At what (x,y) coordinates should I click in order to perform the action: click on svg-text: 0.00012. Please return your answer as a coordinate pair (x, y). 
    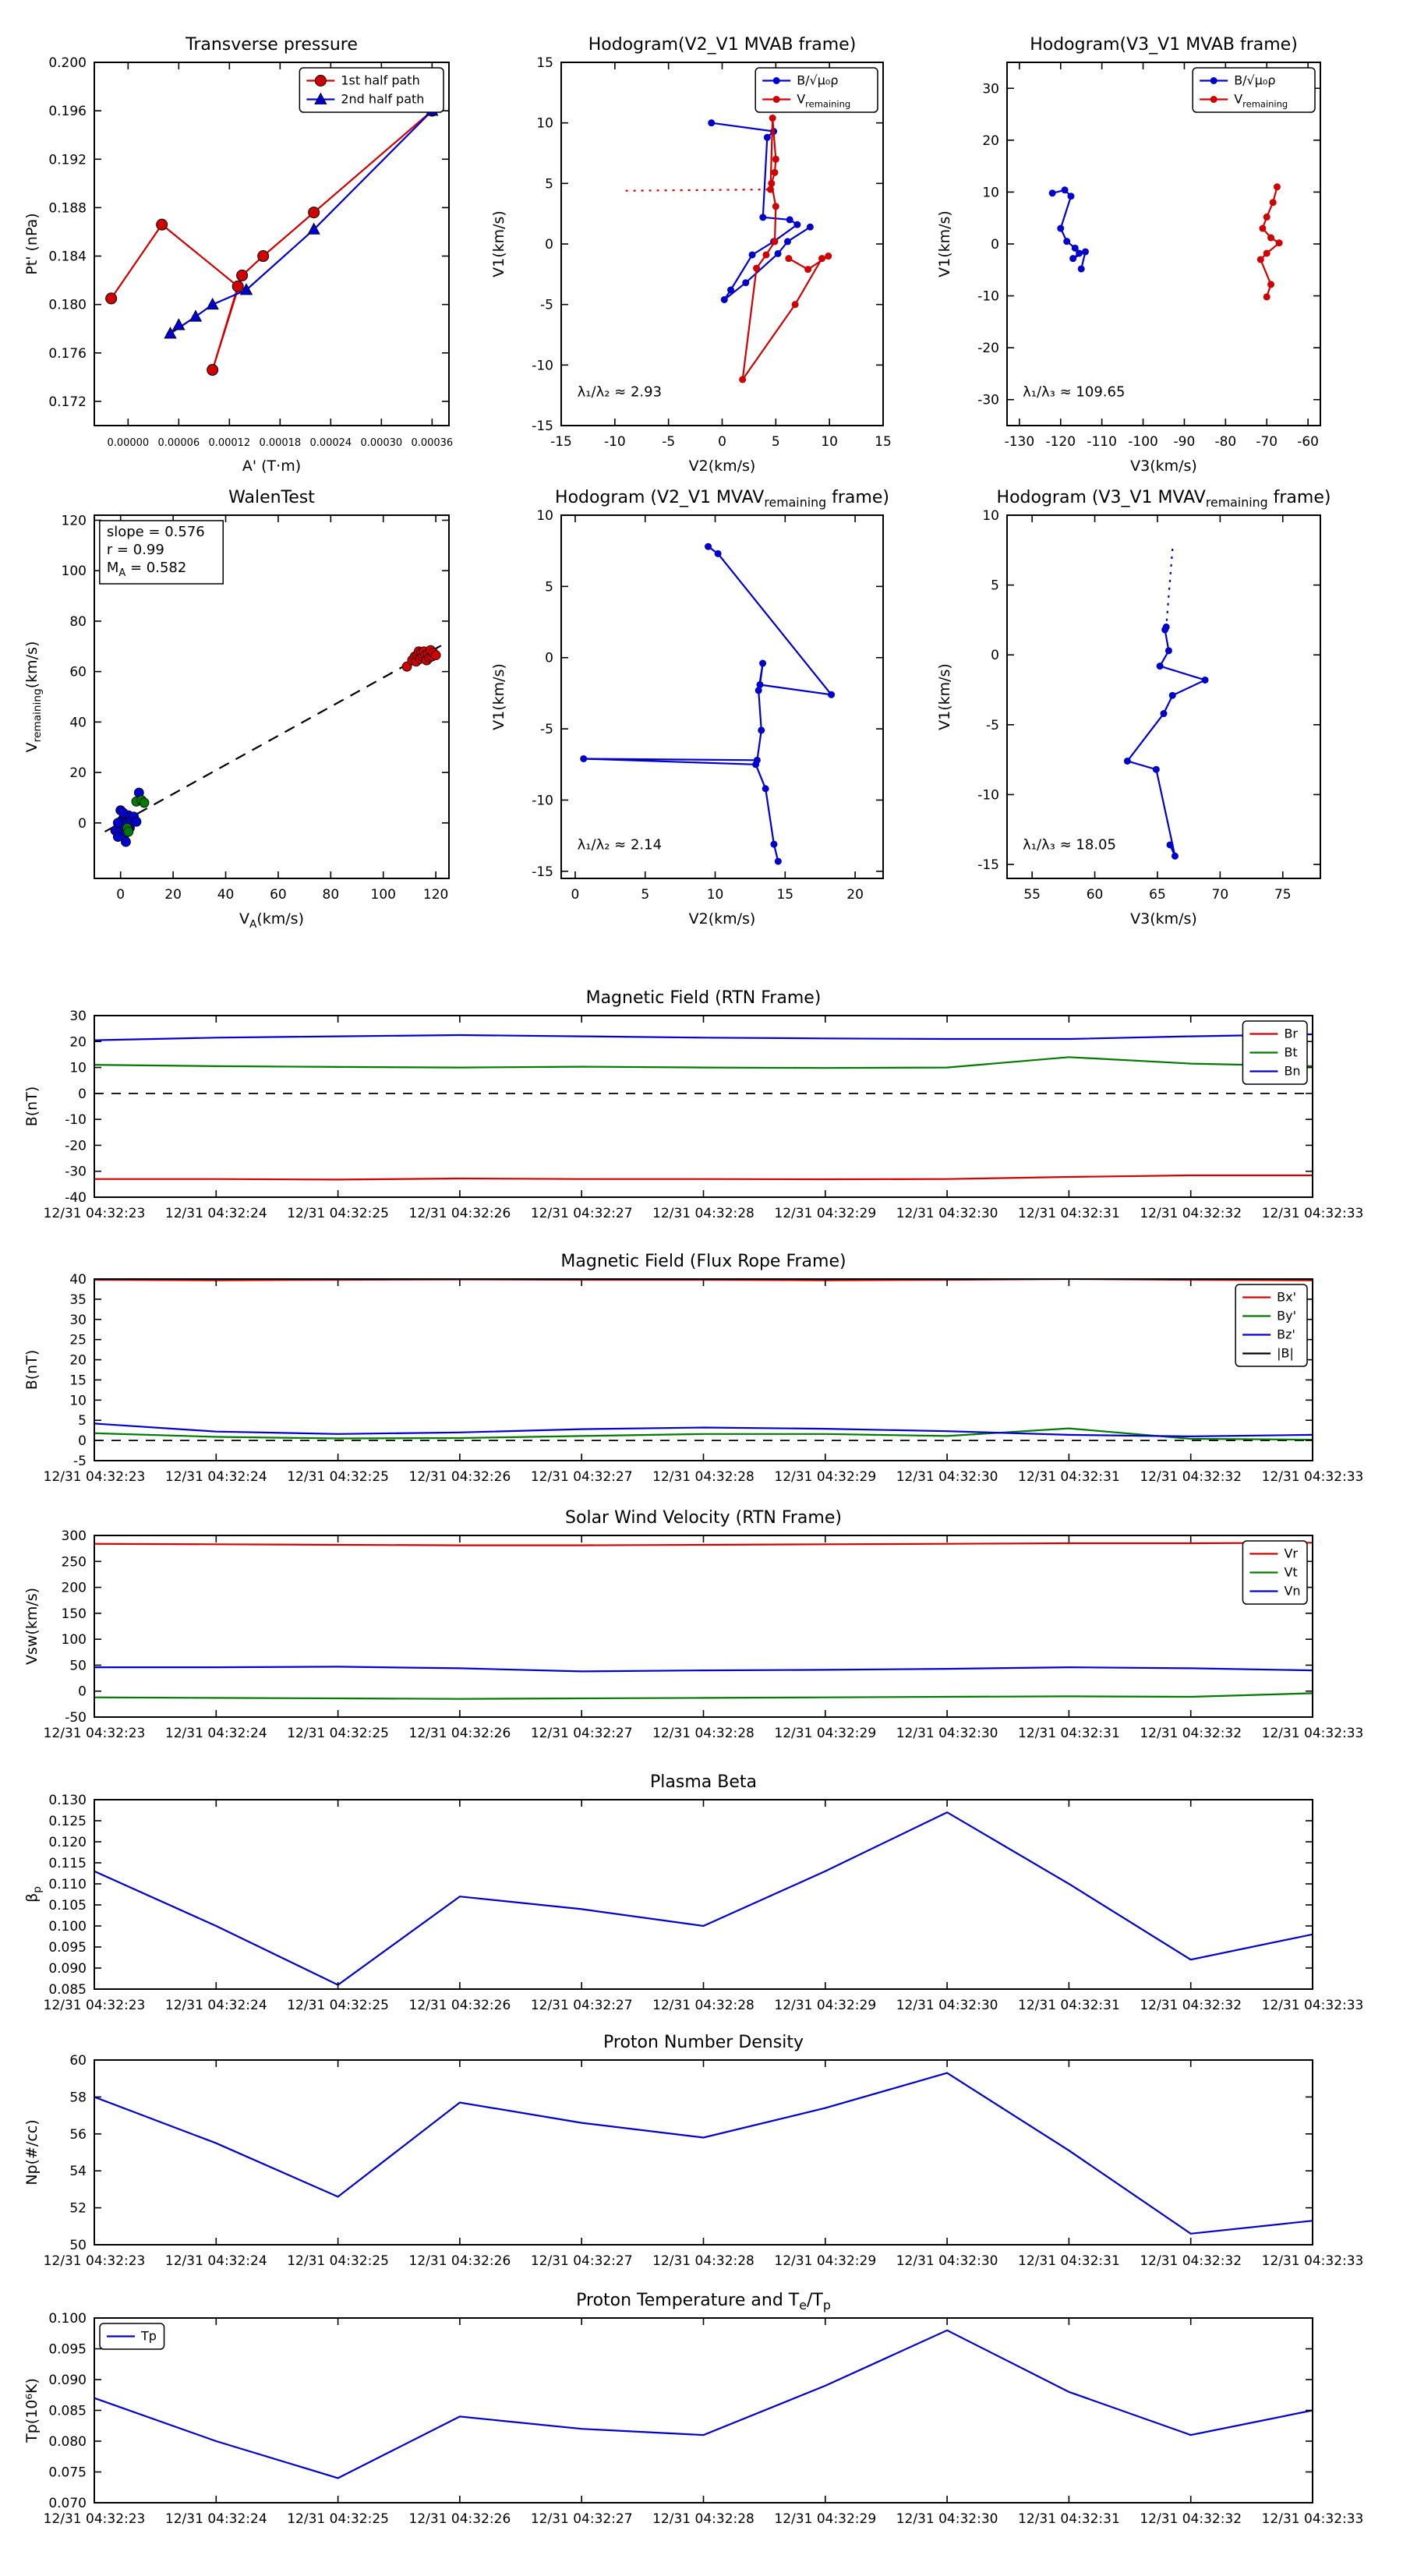
    Looking at the image, I should click on (229, 443).